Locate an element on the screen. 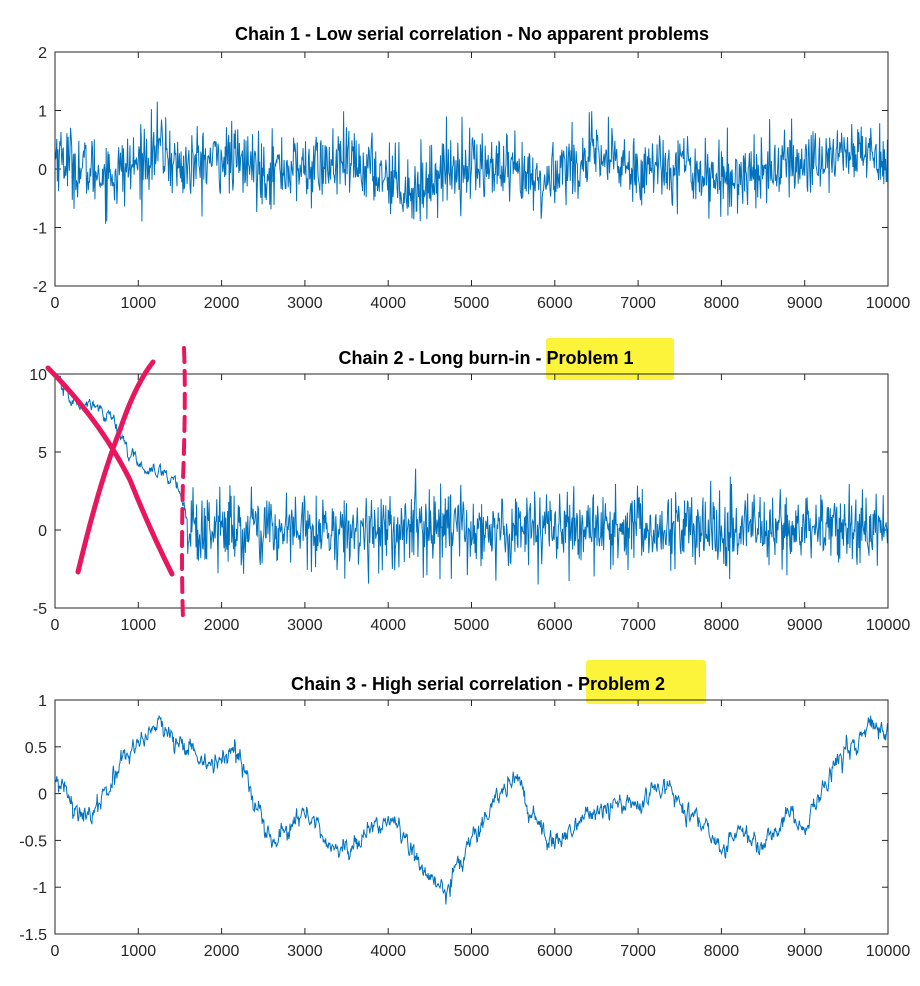 The width and height of the screenshot is (920, 986). y-tick-label: 10 is located at coordinates (38, 375).